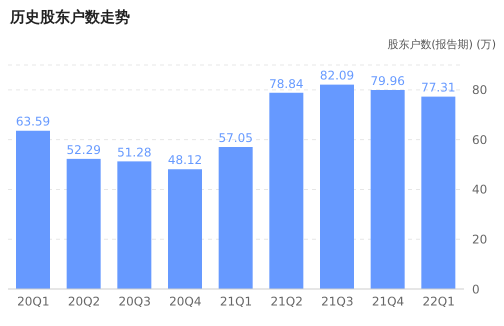  I want to click on y-axis-title: 股东户数(报告期) (万), so click(441, 44).